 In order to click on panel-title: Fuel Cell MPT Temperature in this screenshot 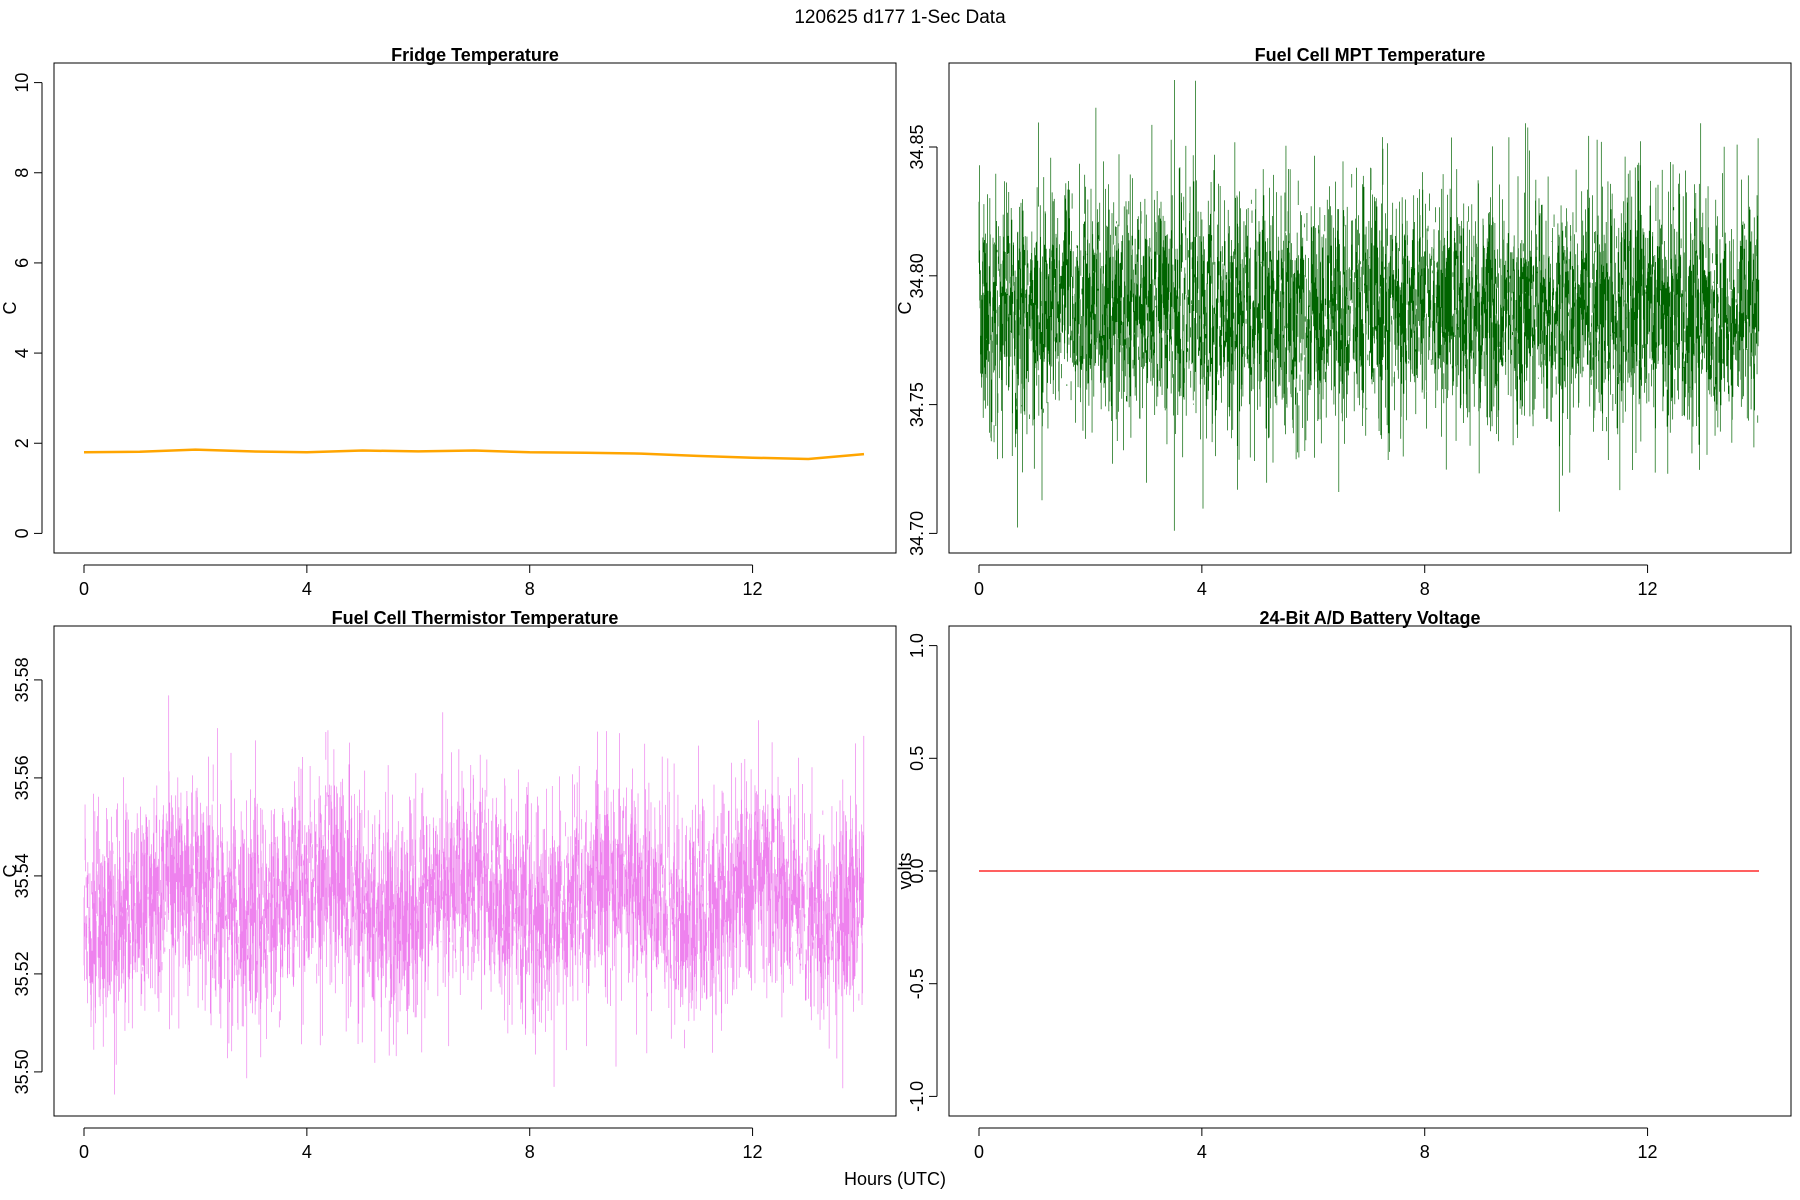, I will do `click(1370, 55)`.